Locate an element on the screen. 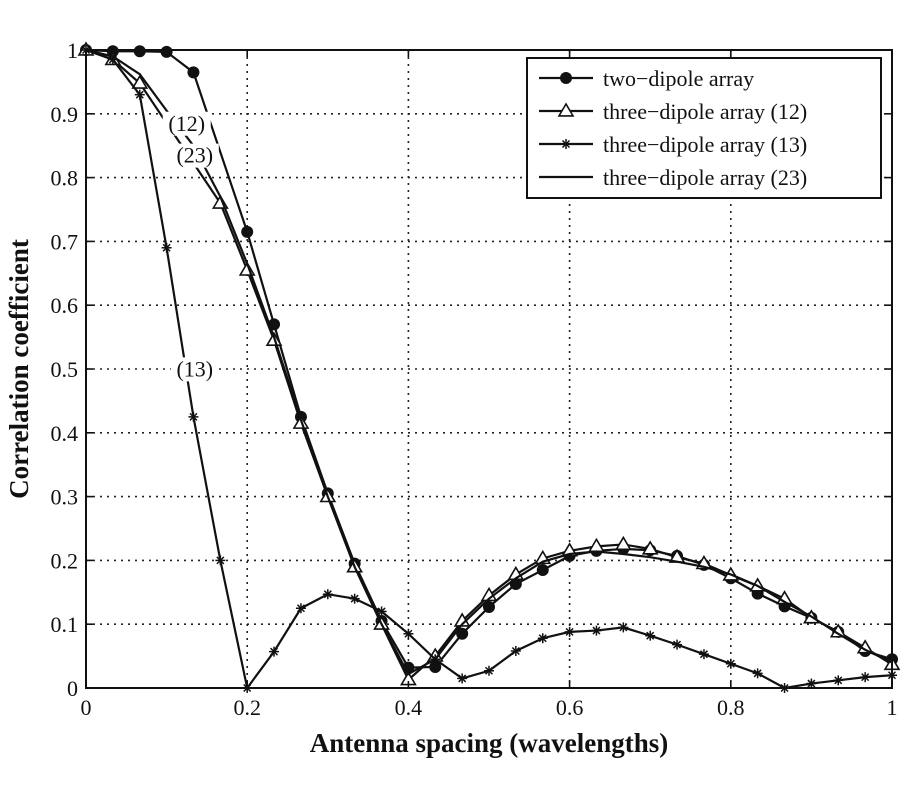  x-tick-label: 0.2 is located at coordinates (247, 707).